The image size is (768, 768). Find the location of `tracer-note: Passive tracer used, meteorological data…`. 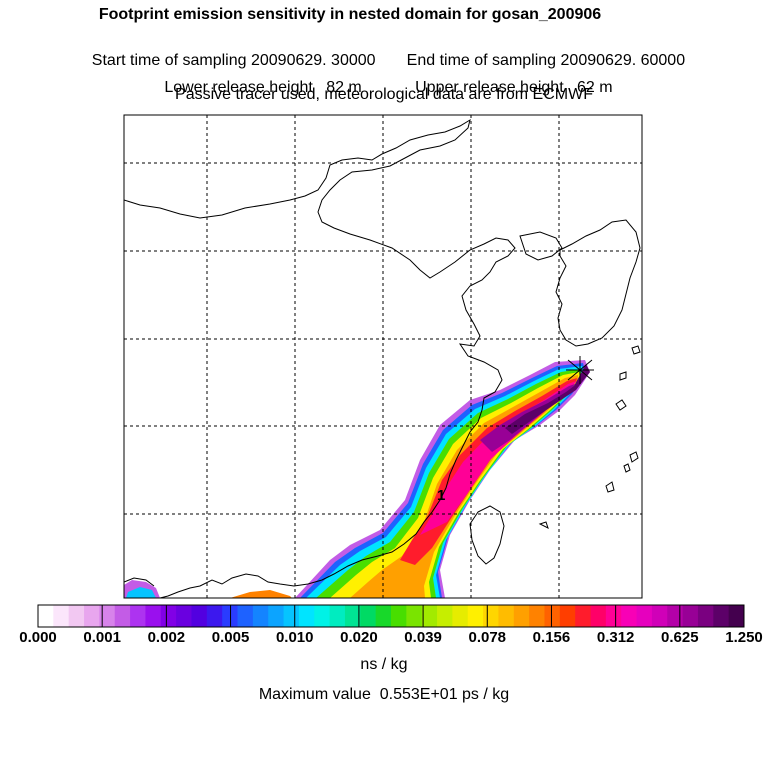

tracer-note: Passive tracer used, meteorological data… is located at coordinates (384, 94).